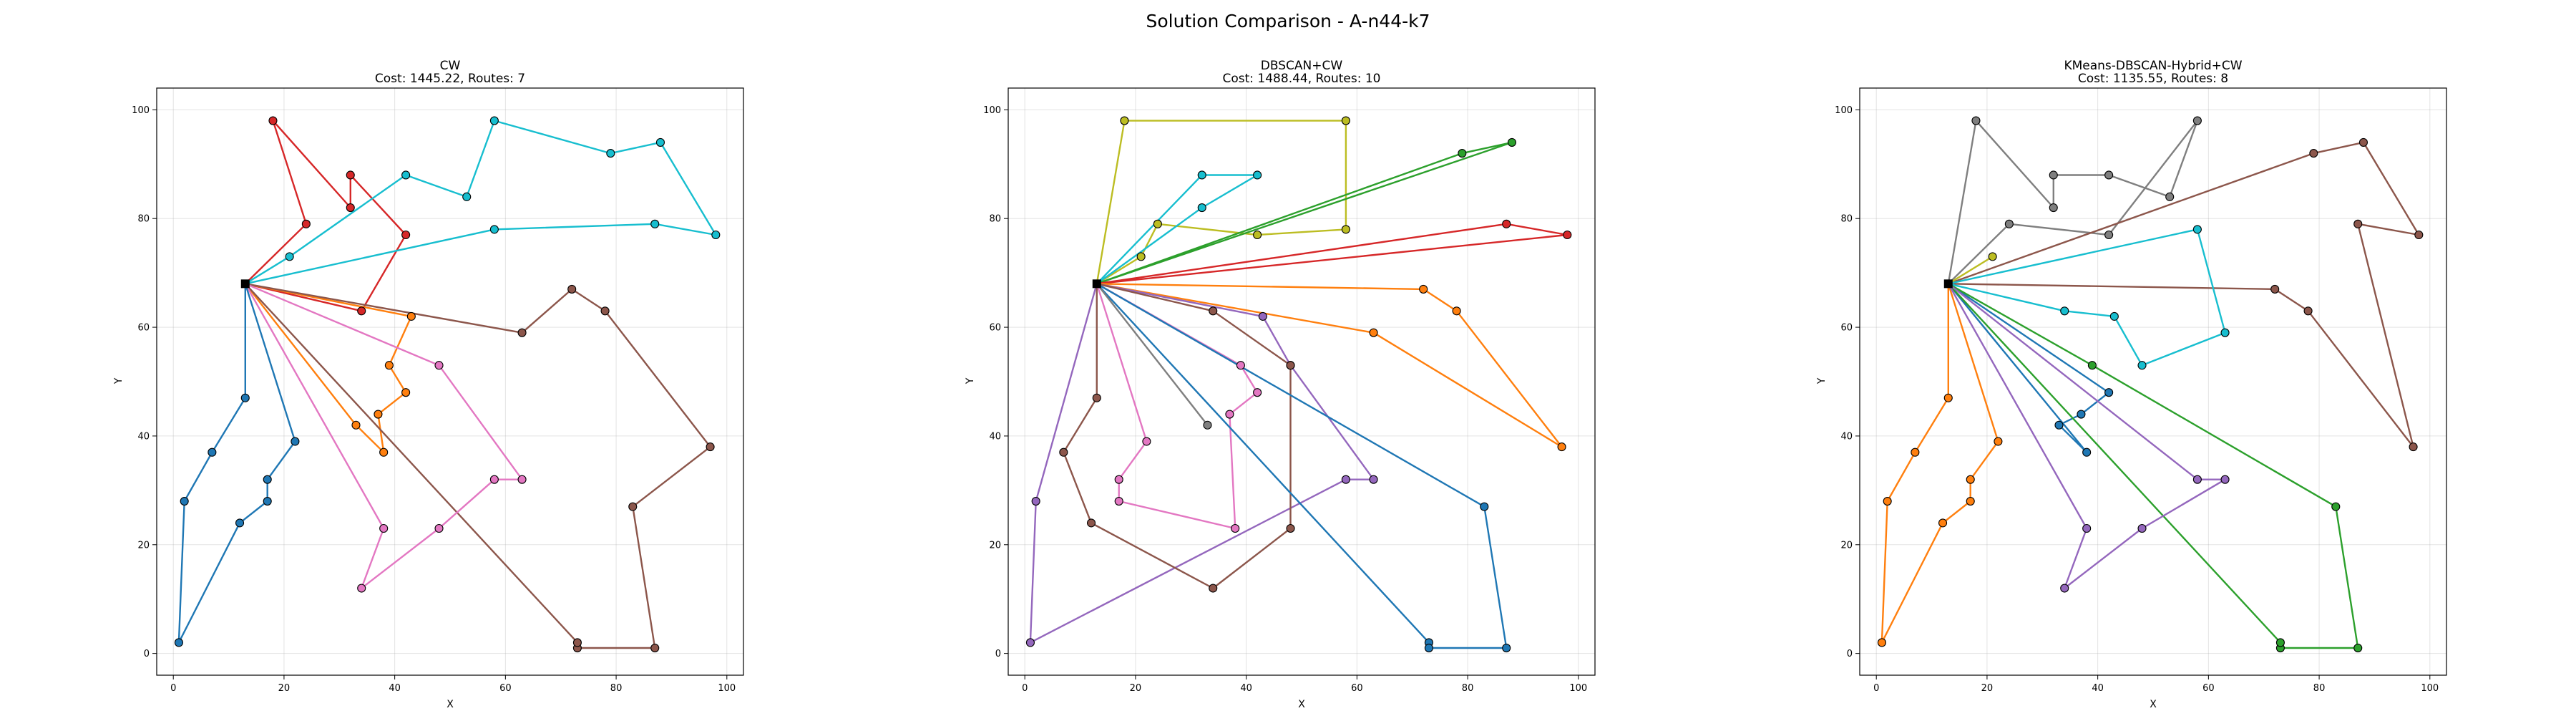 This screenshot has width=2576, height=716. I want to click on figure-title: Solution Comparison - A-n44-k7, so click(1288, 21).